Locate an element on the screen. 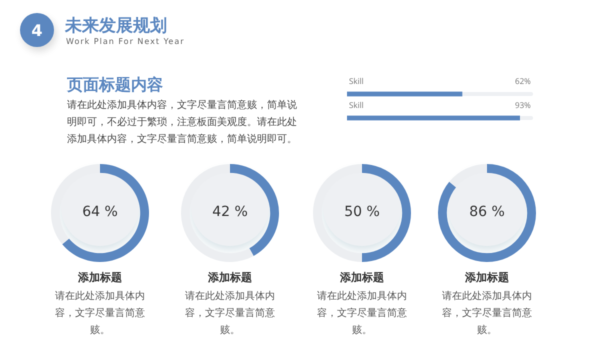  text: 86 % is located at coordinates (487, 212).